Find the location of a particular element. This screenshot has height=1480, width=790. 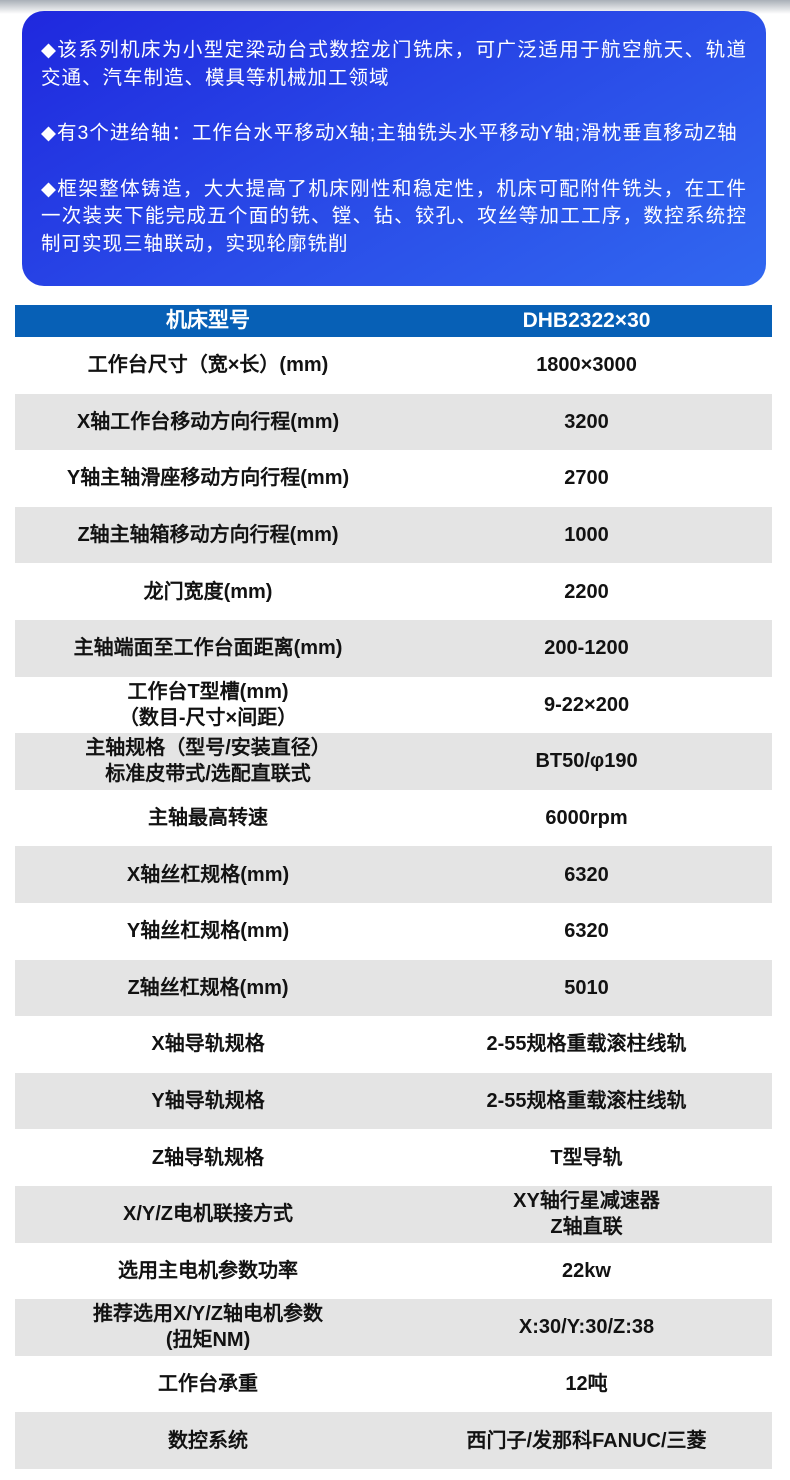

spec-value: 3200 is located at coordinates (586, 421).